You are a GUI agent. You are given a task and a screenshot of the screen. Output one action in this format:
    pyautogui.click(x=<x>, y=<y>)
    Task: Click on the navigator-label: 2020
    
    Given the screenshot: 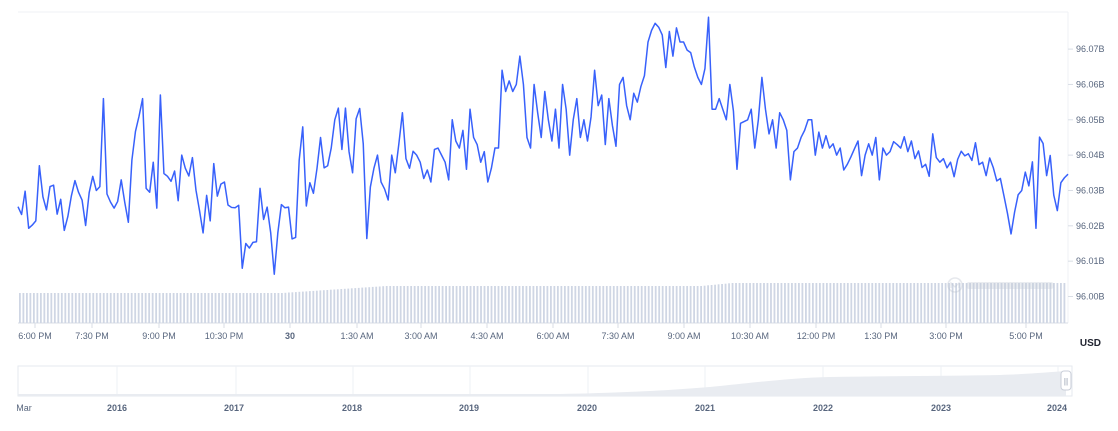 What is the action you would take?
    pyautogui.click(x=587, y=408)
    